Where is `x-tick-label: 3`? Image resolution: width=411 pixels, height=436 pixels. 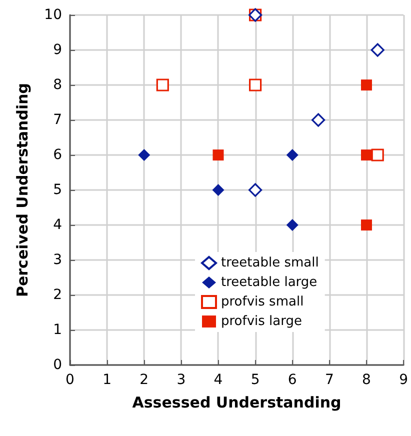
x-tick-label: 3 is located at coordinates (181, 380).